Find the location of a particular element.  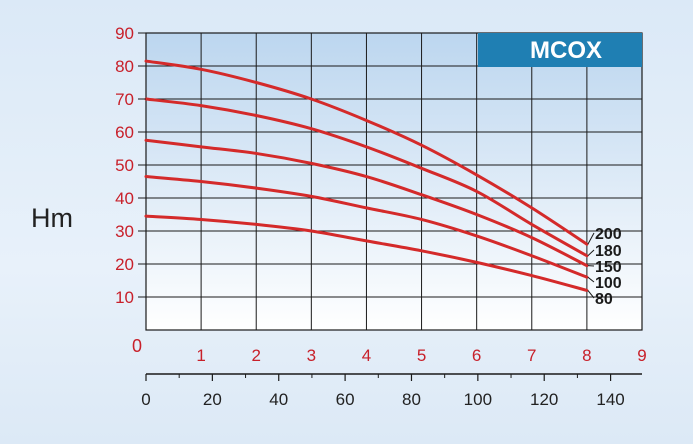

curve-label-150: 150 is located at coordinates (608, 267).